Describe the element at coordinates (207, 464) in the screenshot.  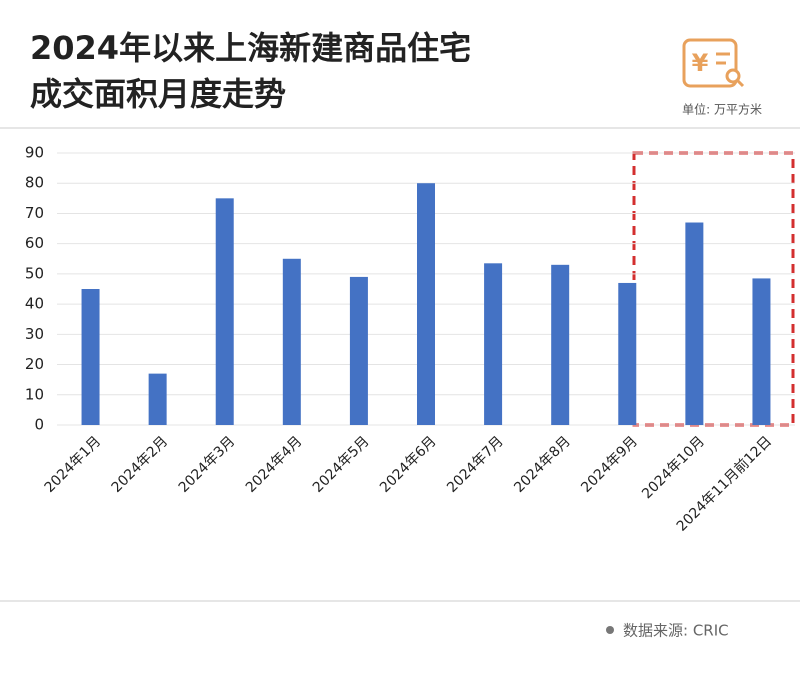
I see `x-tick-label: 2024年3月` at that location.